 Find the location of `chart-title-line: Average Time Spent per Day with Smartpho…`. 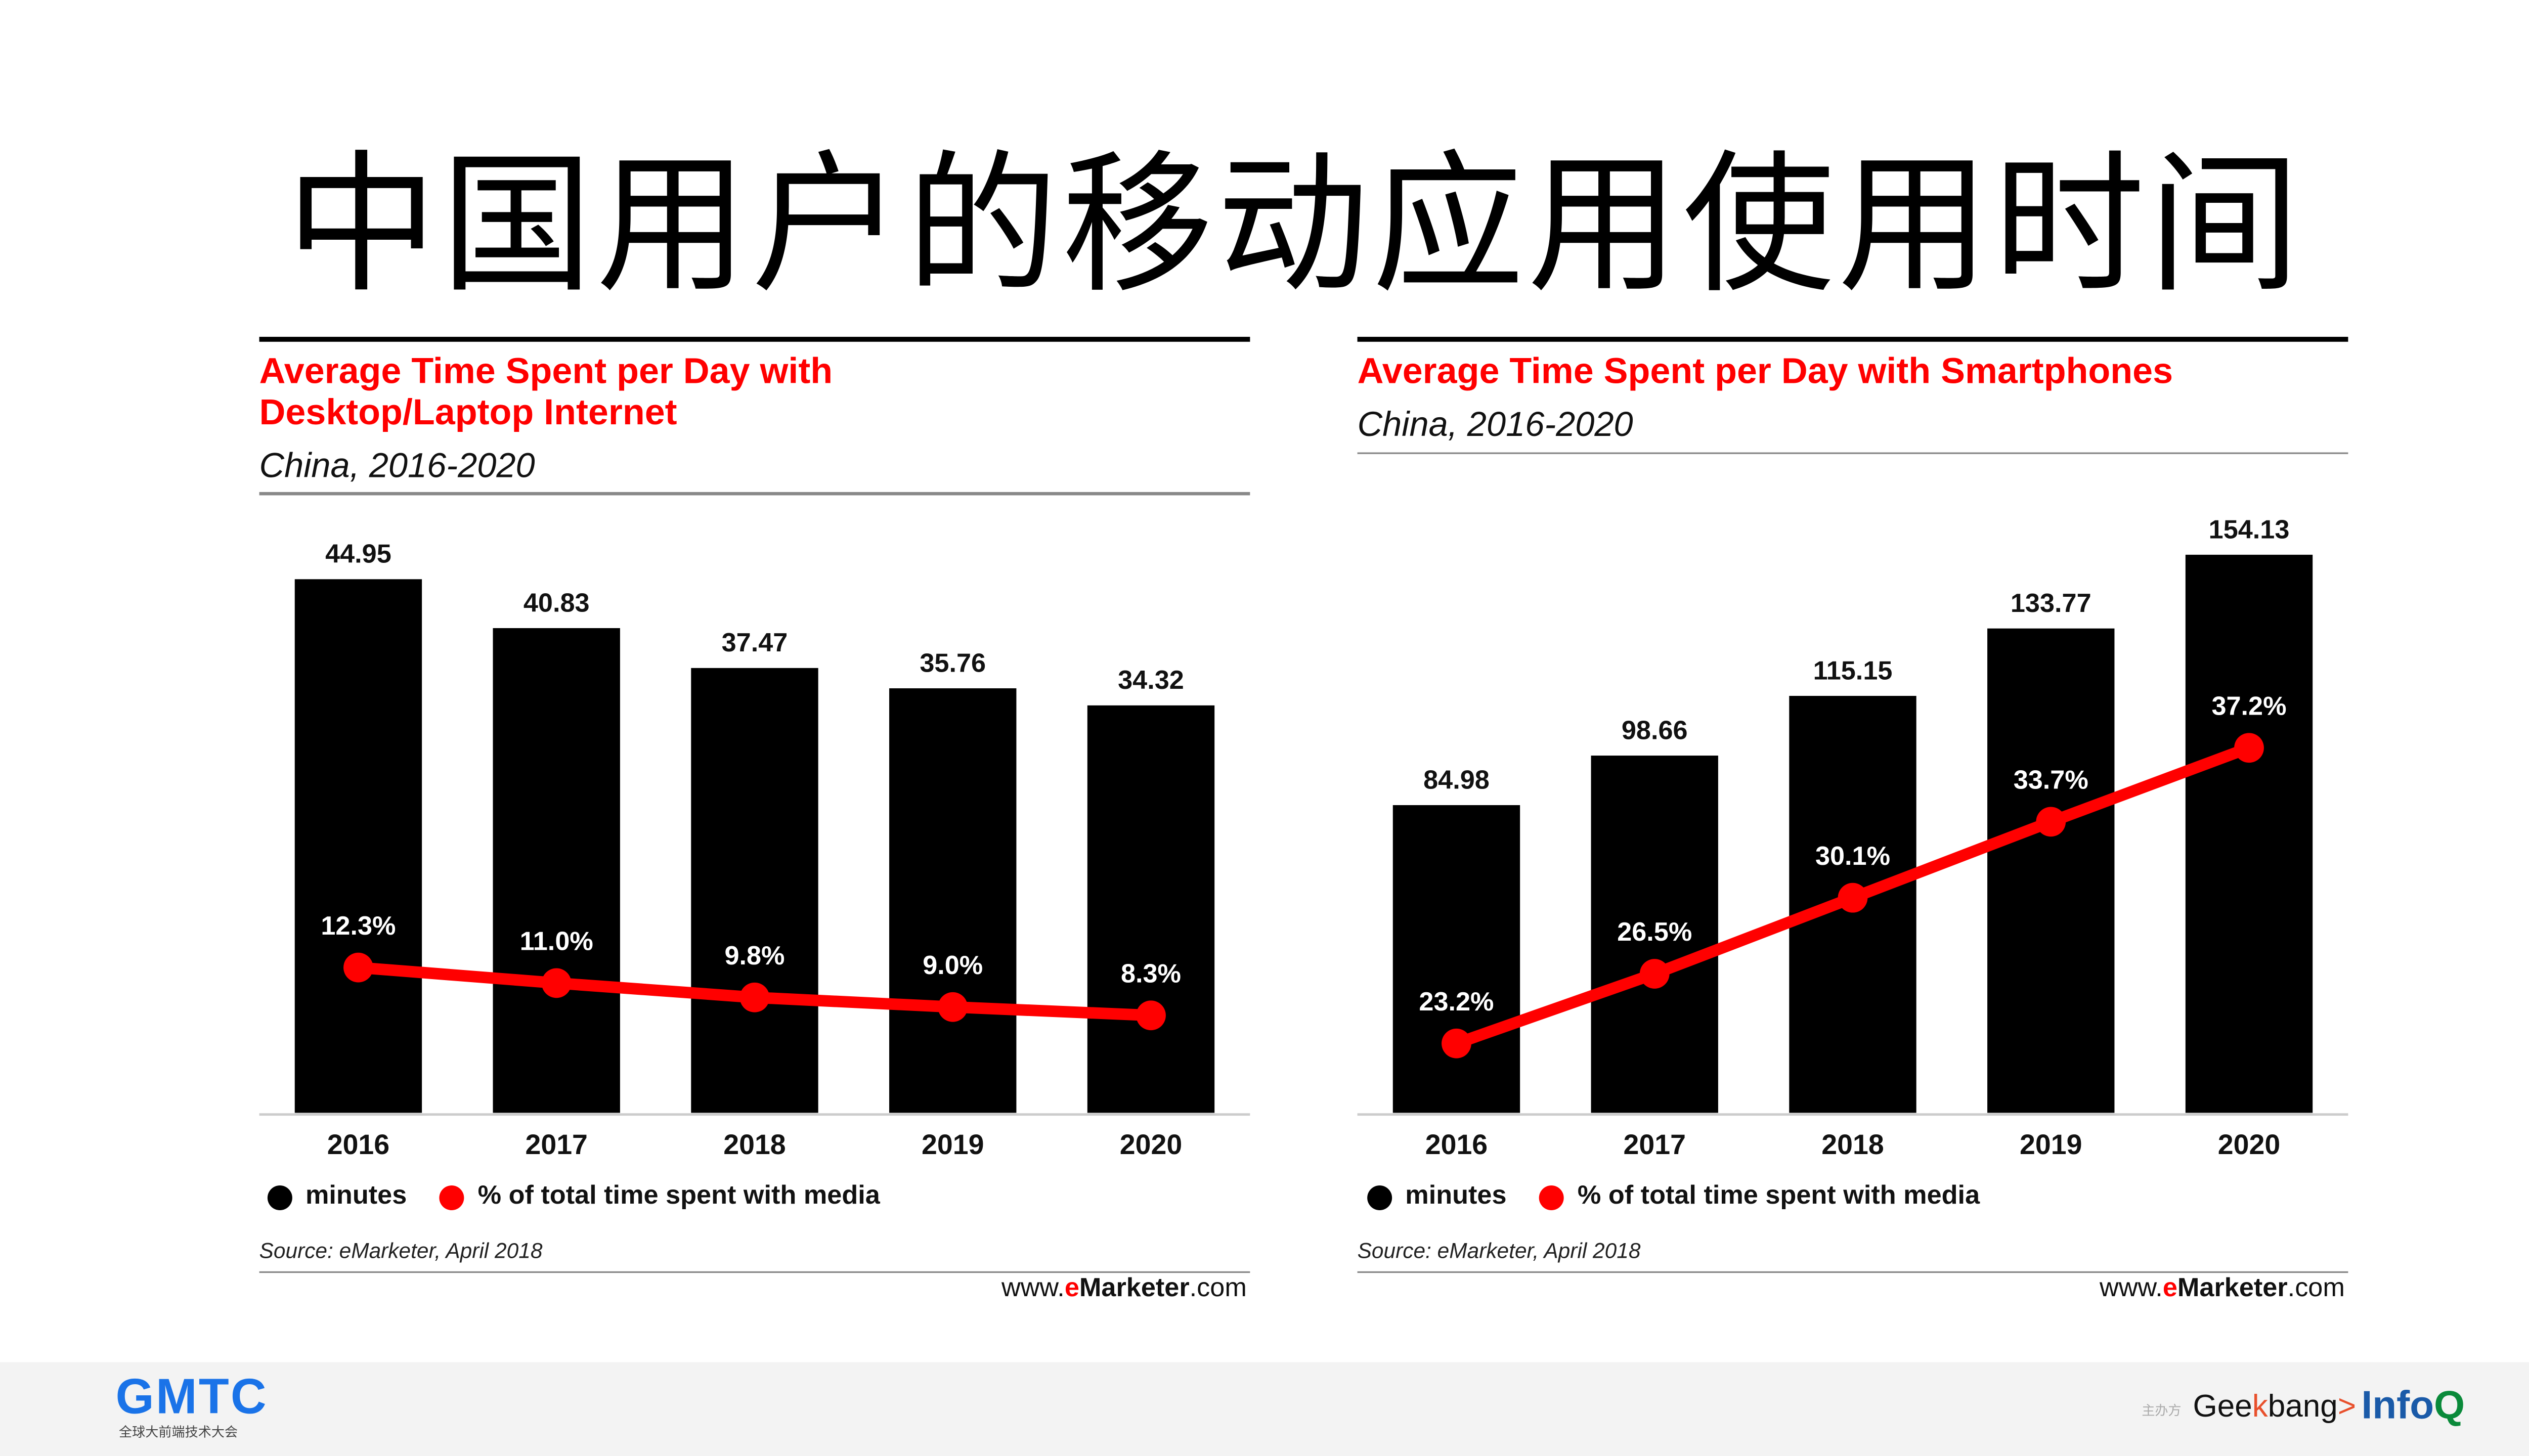

chart-title-line: Average Time Spent per Day with Smartpho… is located at coordinates (1765, 370).